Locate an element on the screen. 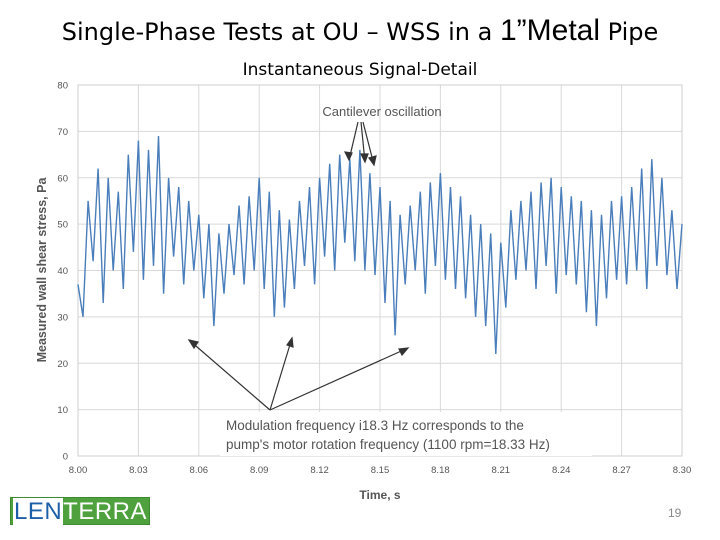  x-axis-label: Time, s is located at coordinates (379, 495).